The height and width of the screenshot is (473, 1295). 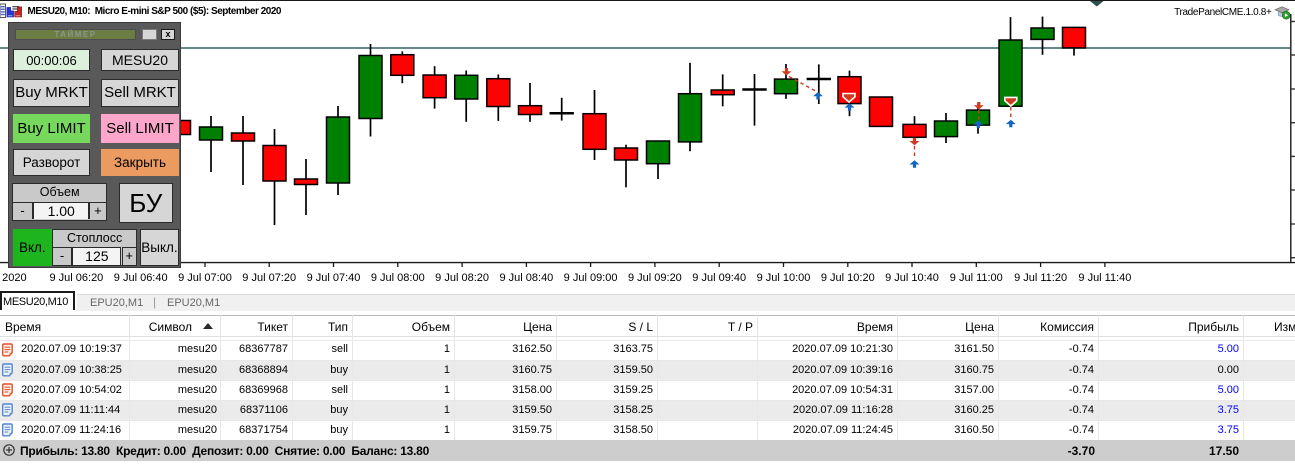 What do you see at coordinates (269, 278) in the screenshot?
I see `svg-text: 9 Jul 07:20` at bounding box center [269, 278].